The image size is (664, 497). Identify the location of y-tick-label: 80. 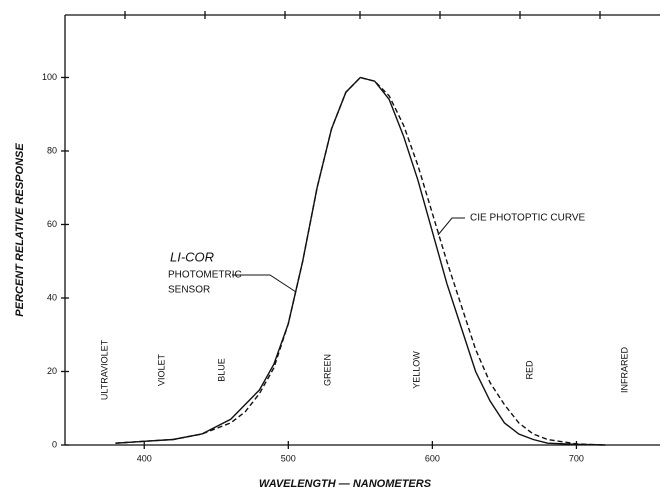
(52, 150).